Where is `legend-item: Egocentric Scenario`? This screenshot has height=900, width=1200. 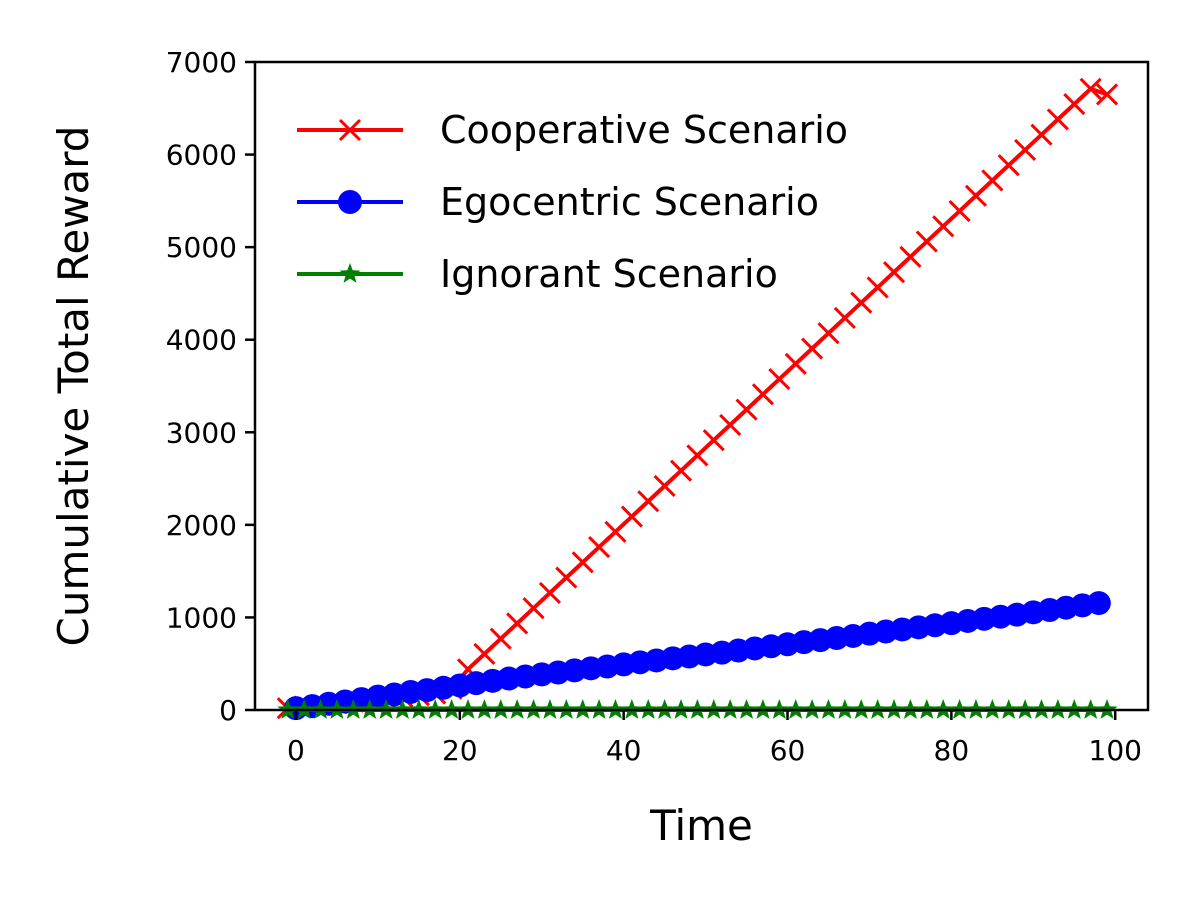 legend-item: Egocentric Scenario is located at coordinates (558, 202).